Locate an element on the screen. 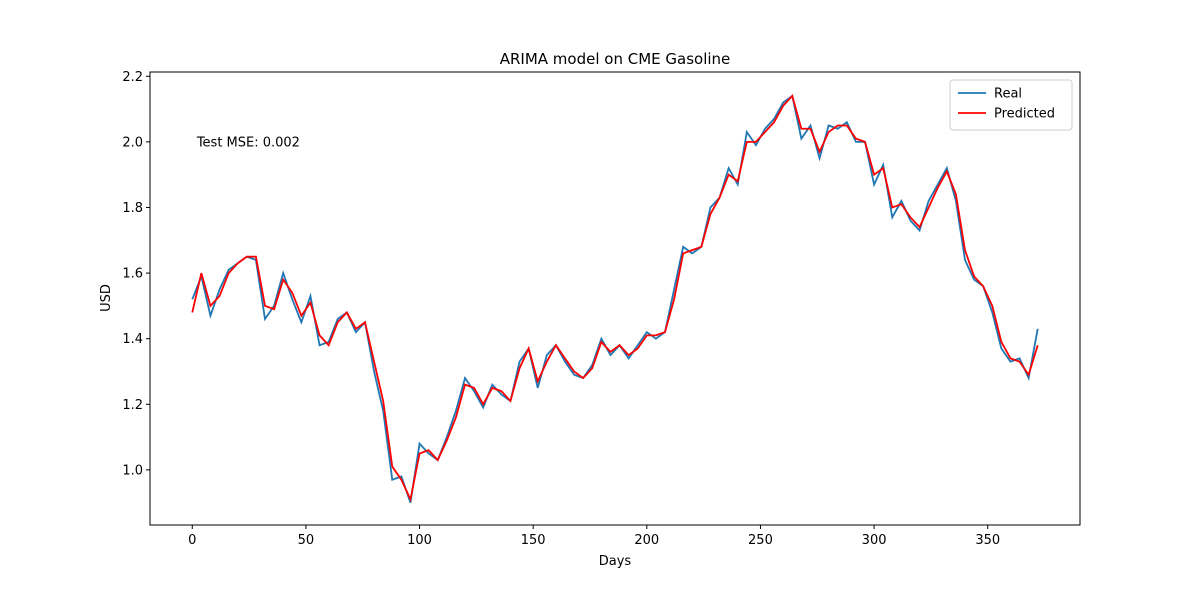 This screenshot has height=600, width=1200. y-tick-label: 2.0 is located at coordinates (132, 142).